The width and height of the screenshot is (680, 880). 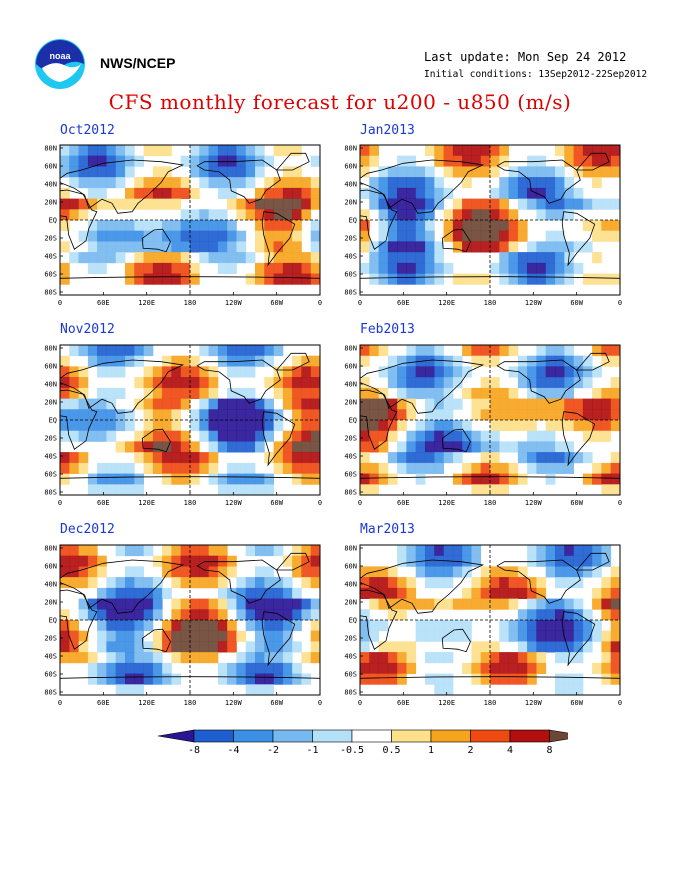 I want to click on colorbar-label: -8, so click(x=194, y=750).